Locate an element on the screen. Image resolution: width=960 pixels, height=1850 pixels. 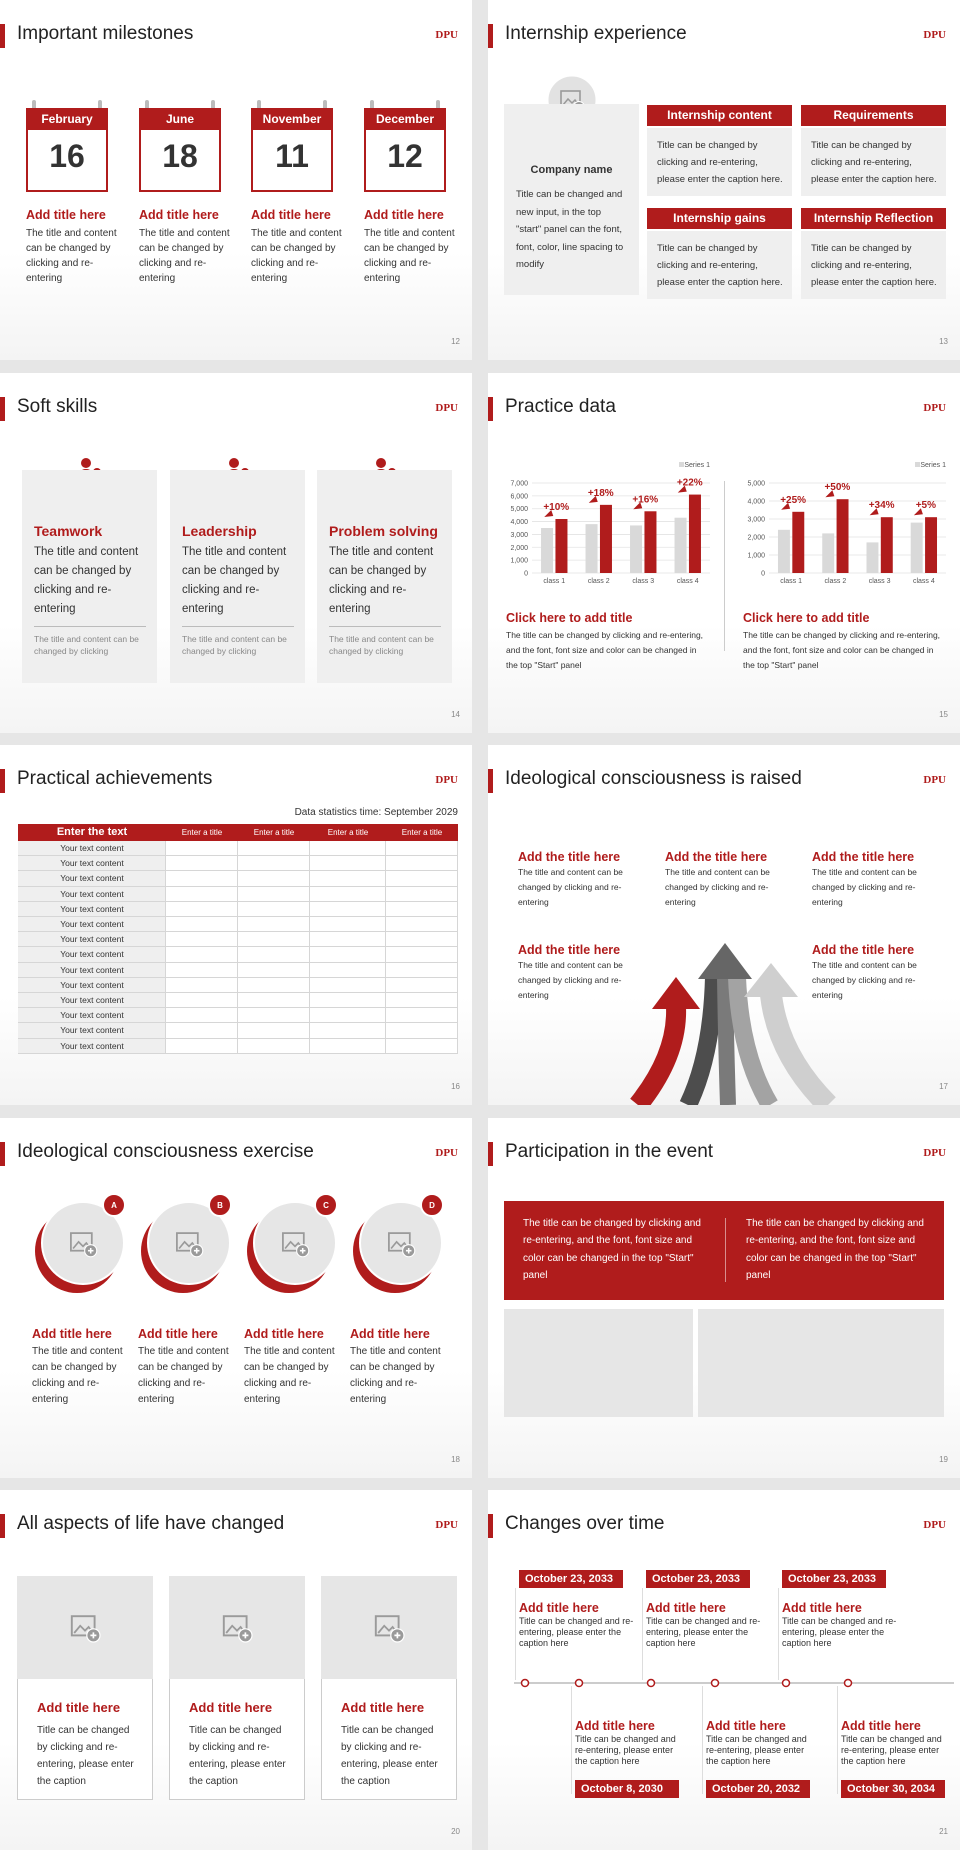
page-number: 20 is located at coordinates (455, 1831).